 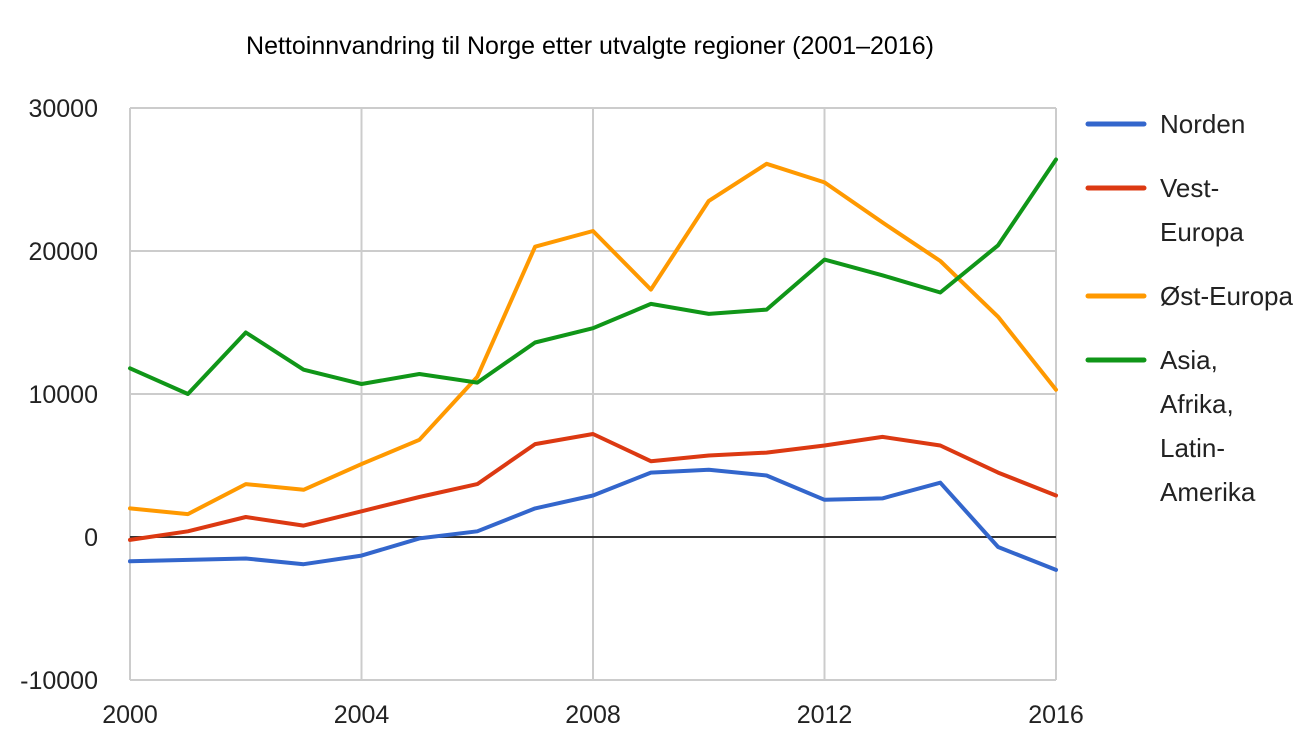 I want to click on legend-label: Asia,, so click(x=1189, y=360).